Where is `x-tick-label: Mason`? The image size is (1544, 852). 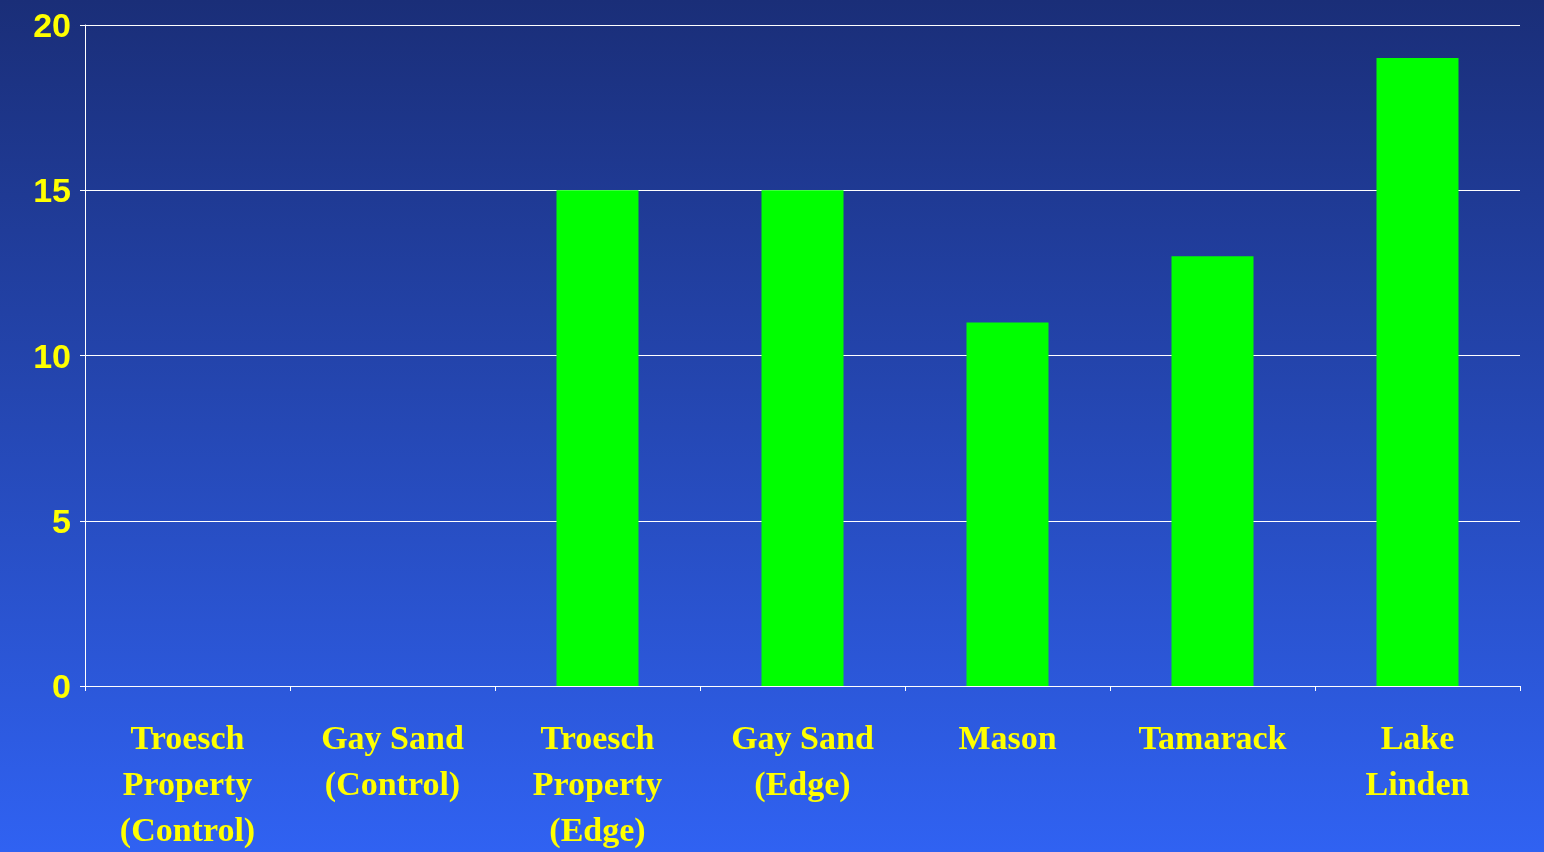 x-tick-label: Mason is located at coordinates (1007, 737).